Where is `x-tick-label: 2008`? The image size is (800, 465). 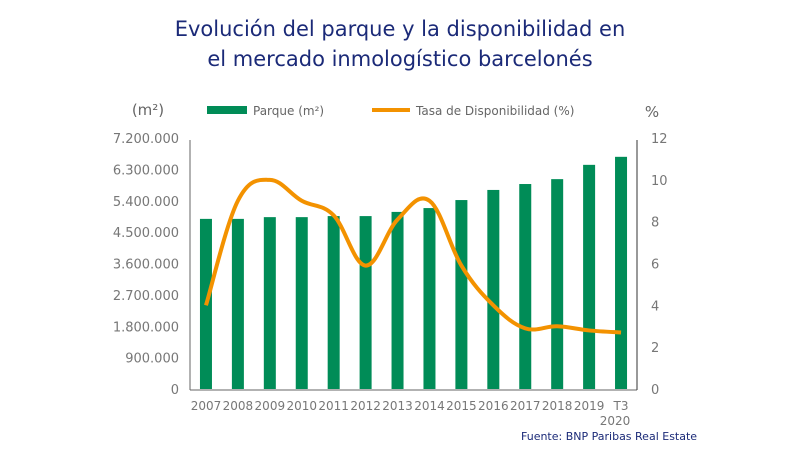
x-tick-label: 2008 is located at coordinates (238, 406).